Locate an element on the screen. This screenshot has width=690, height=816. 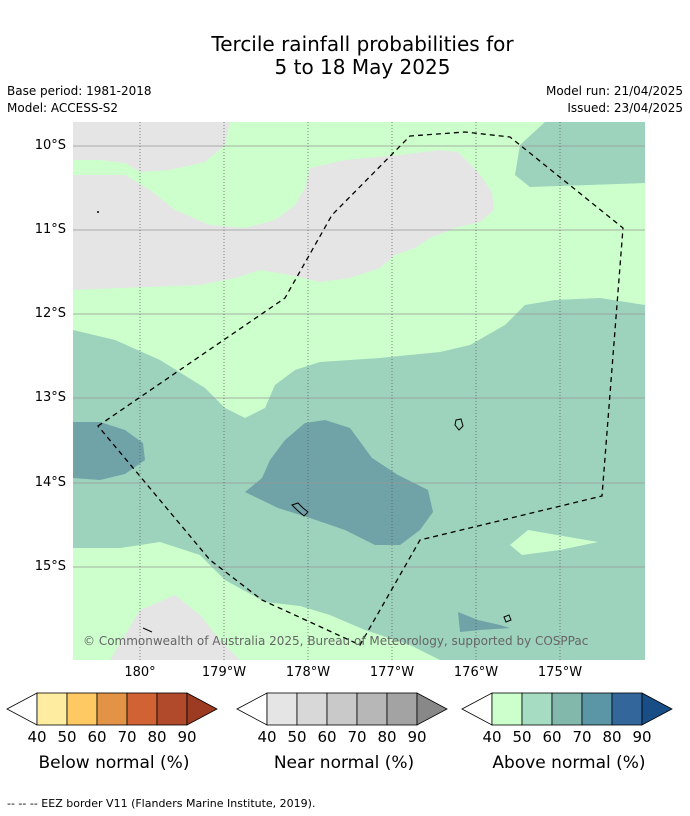
below-normal-title: Below normal (%) is located at coordinates (114, 763).